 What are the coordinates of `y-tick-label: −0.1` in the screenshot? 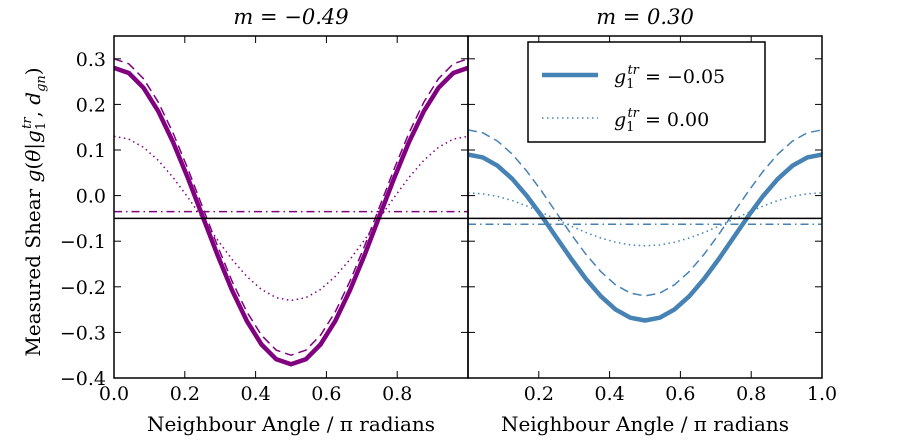 It's located at (83, 242).